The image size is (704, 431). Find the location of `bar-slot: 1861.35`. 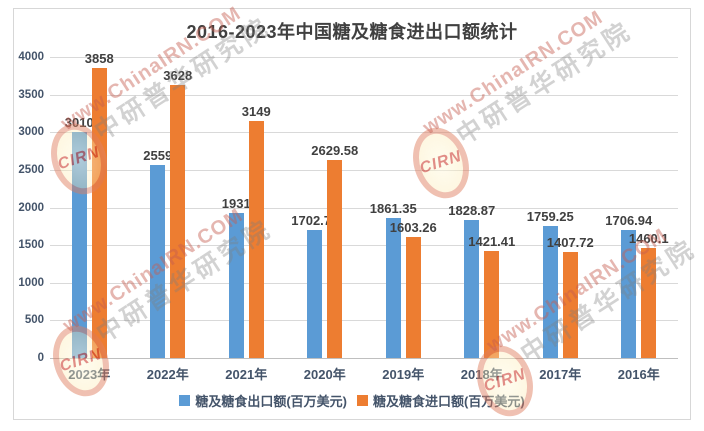

bar-slot: 1861.35 is located at coordinates (393, 207).